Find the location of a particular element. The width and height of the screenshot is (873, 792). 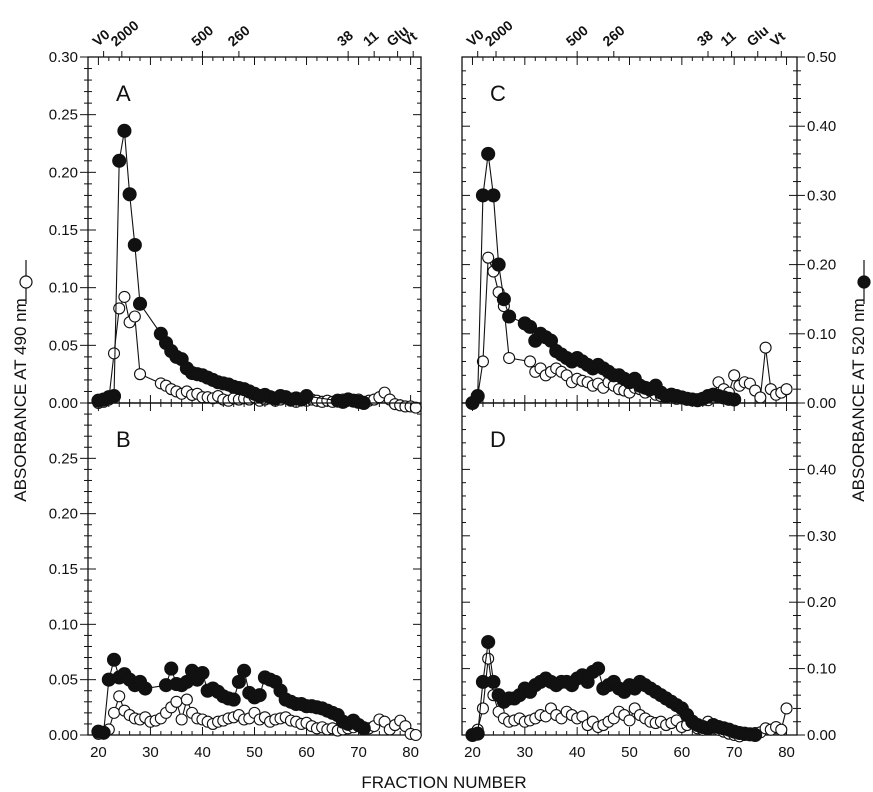

panel-letter: B is located at coordinates (123, 439).